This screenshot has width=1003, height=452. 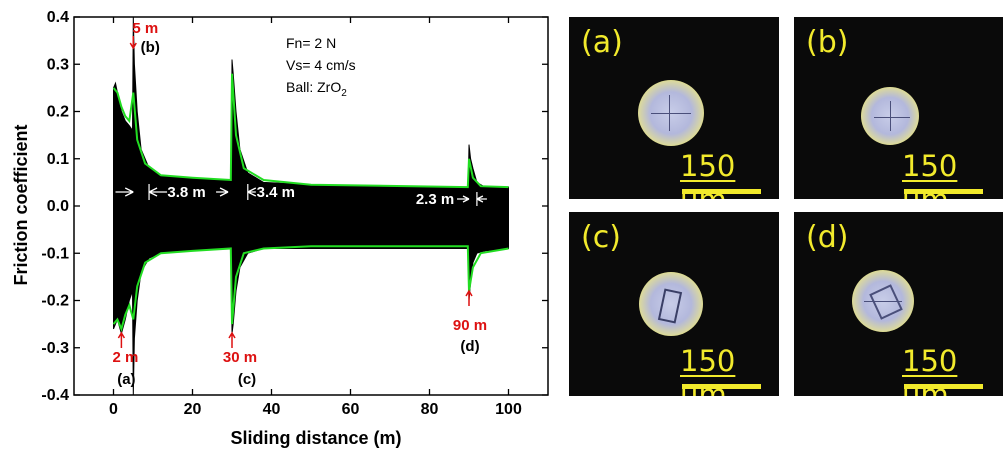 I want to click on micrograph-label: (d), so click(x=827, y=237).